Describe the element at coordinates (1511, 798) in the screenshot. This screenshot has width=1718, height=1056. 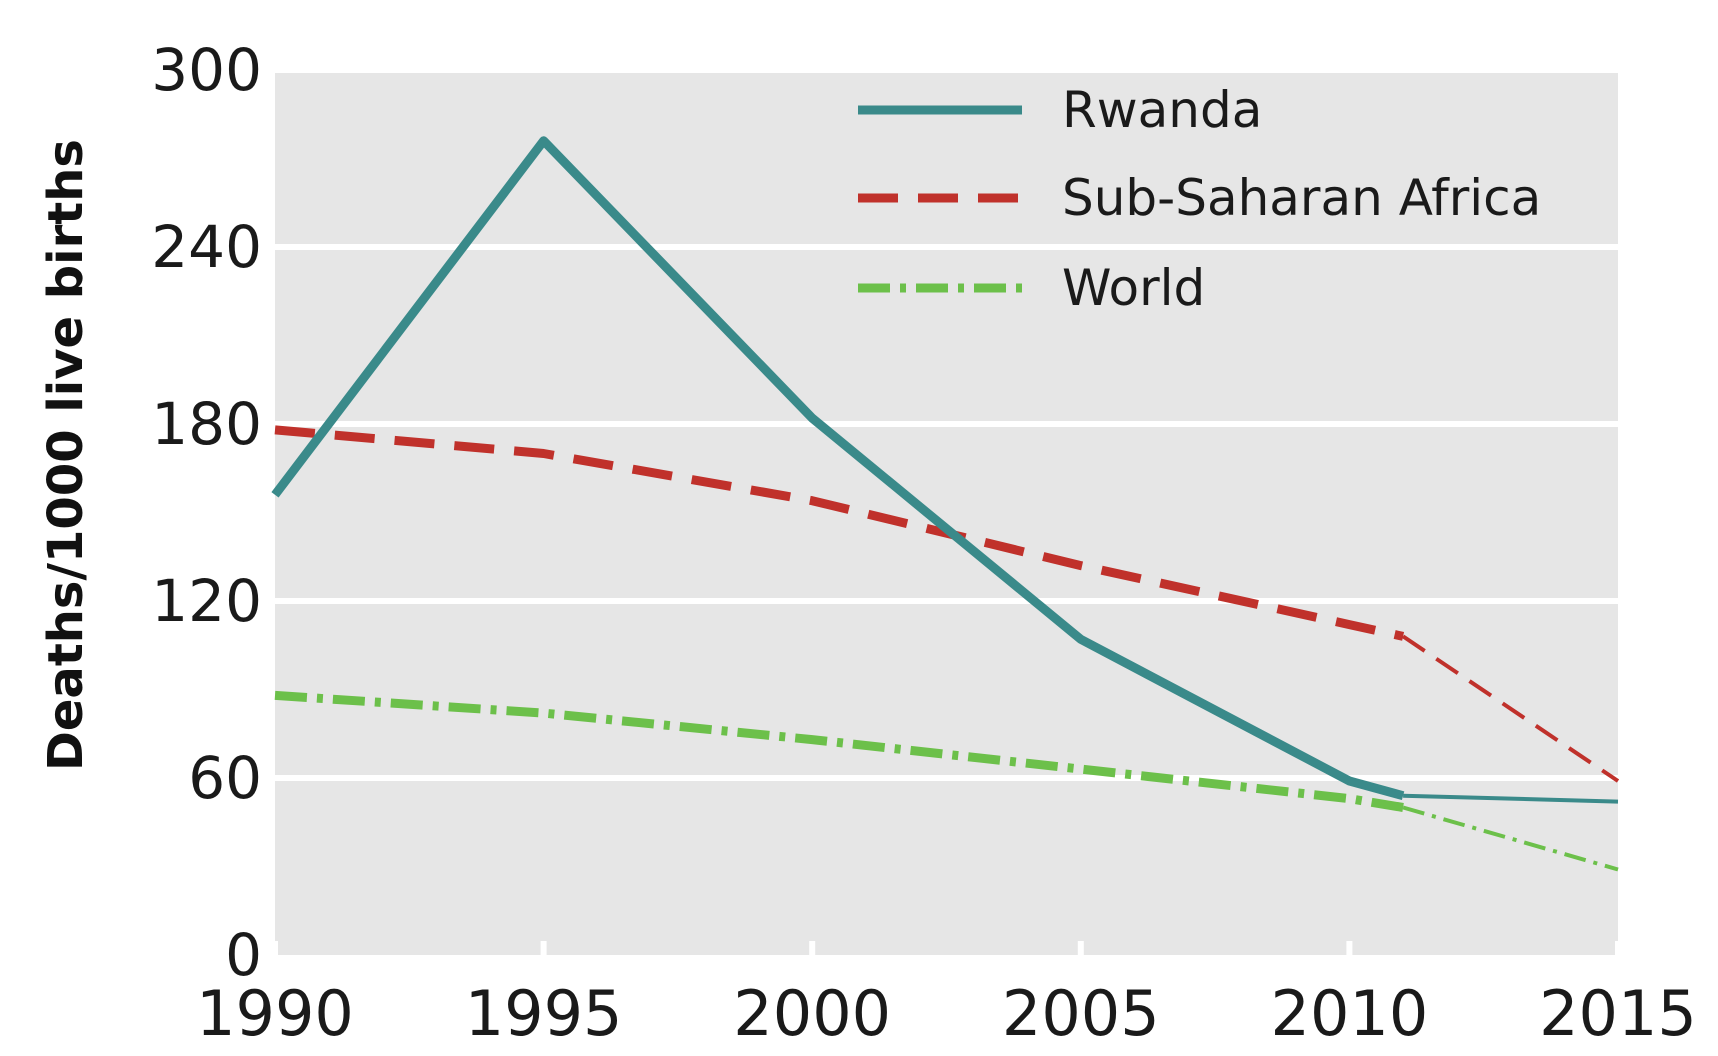
I see `series-projection-rwanda` at that location.